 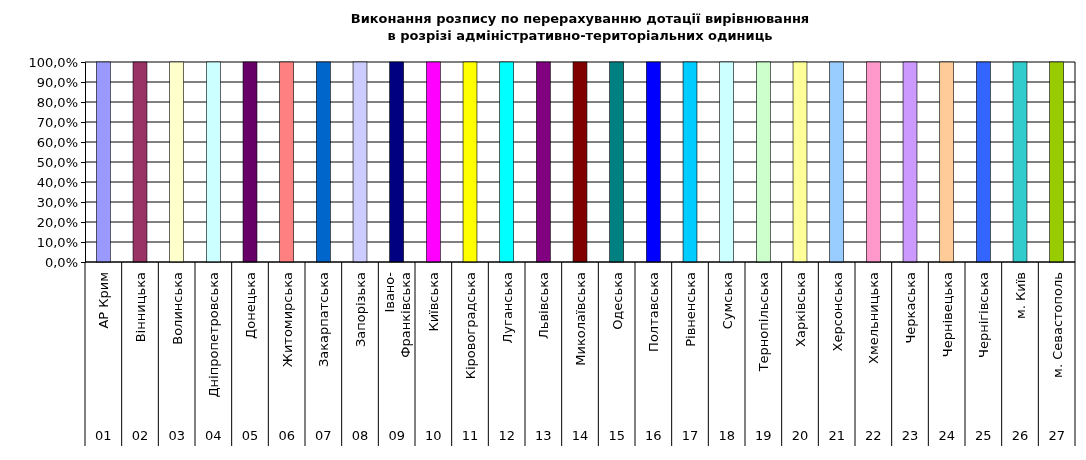 I want to click on x-tick-label: АР Крим, so click(x=104, y=300).